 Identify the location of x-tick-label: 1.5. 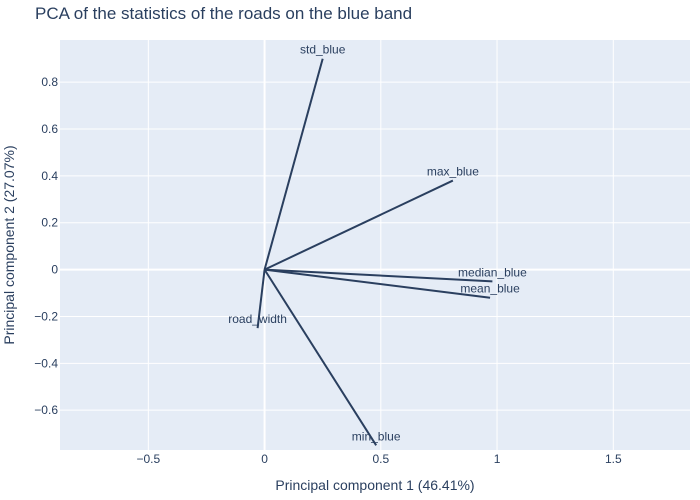
(613, 459).